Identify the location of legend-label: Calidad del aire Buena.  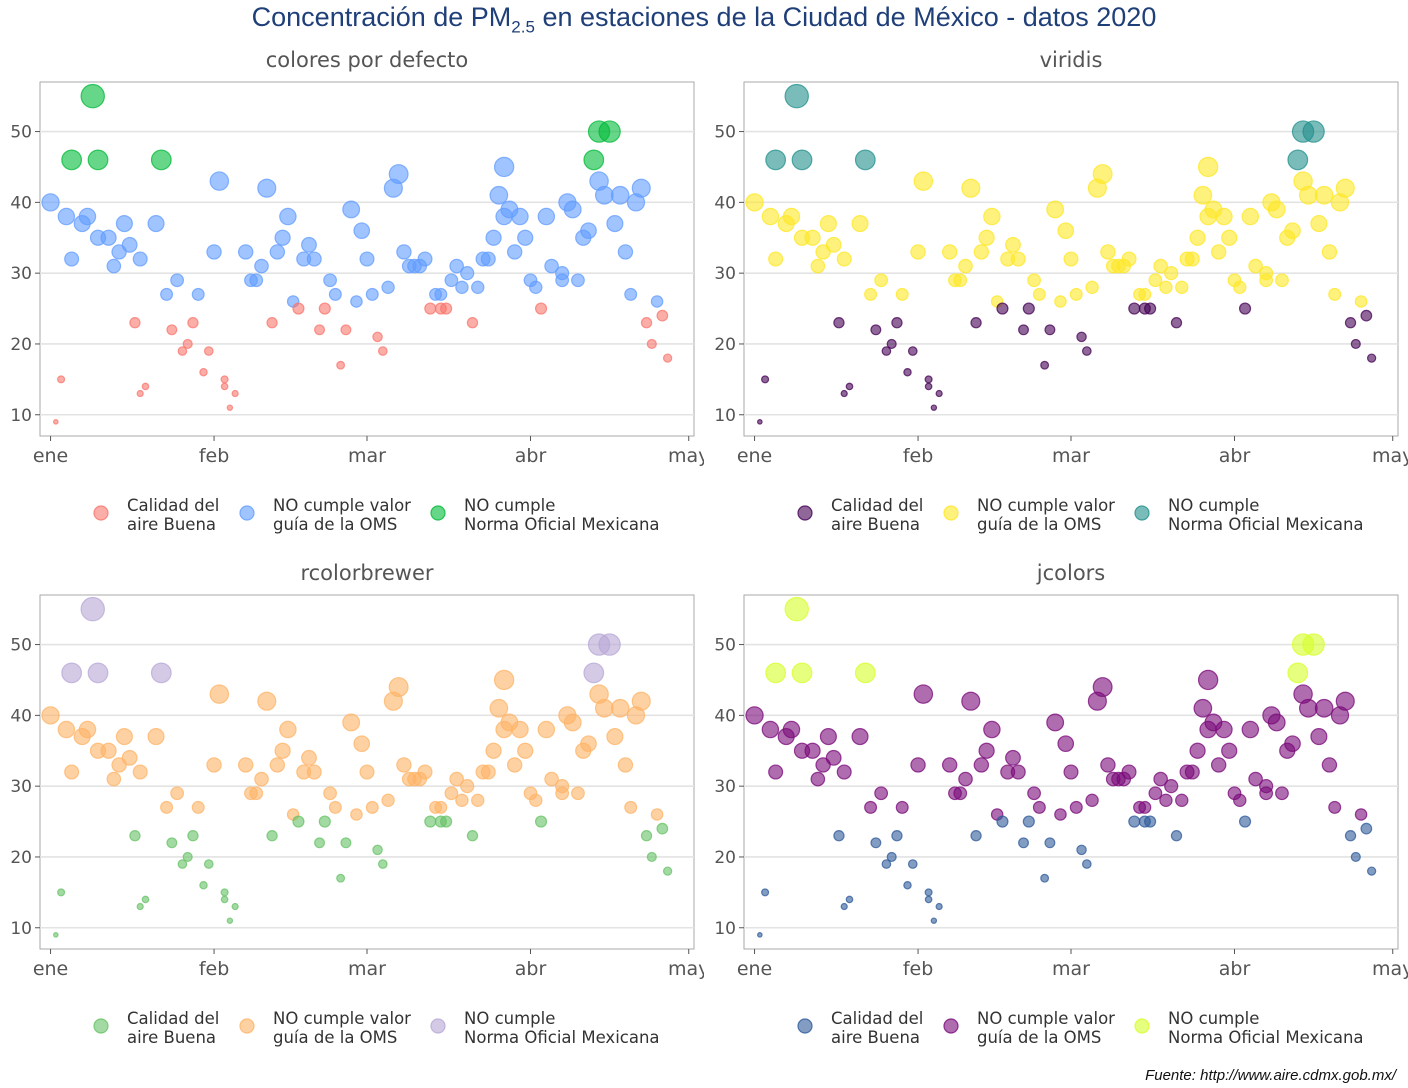
(877, 515).